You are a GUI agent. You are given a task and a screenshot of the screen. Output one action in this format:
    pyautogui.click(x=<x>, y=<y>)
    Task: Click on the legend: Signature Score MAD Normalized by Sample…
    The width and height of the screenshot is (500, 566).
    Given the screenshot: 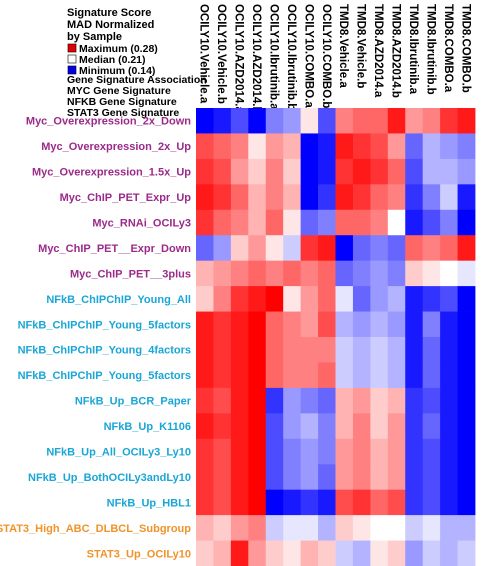 What is the action you would take?
    pyautogui.click(x=137, y=63)
    